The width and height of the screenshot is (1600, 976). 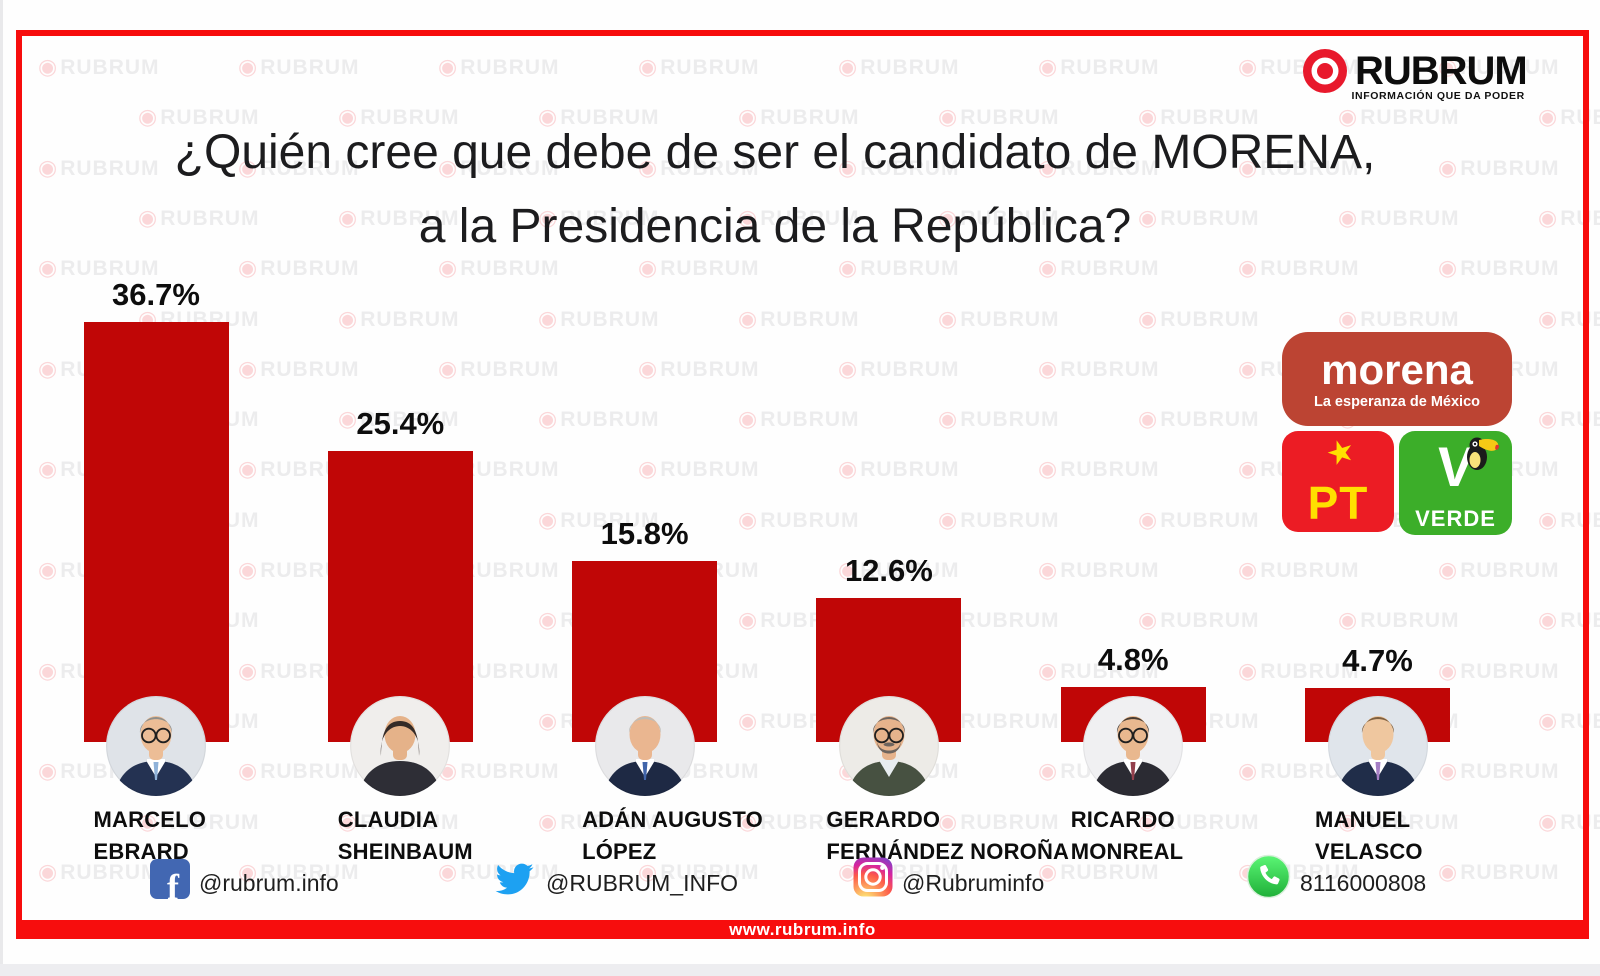 What do you see at coordinates (514, 879) in the screenshot?
I see `twitter-icon` at bounding box center [514, 879].